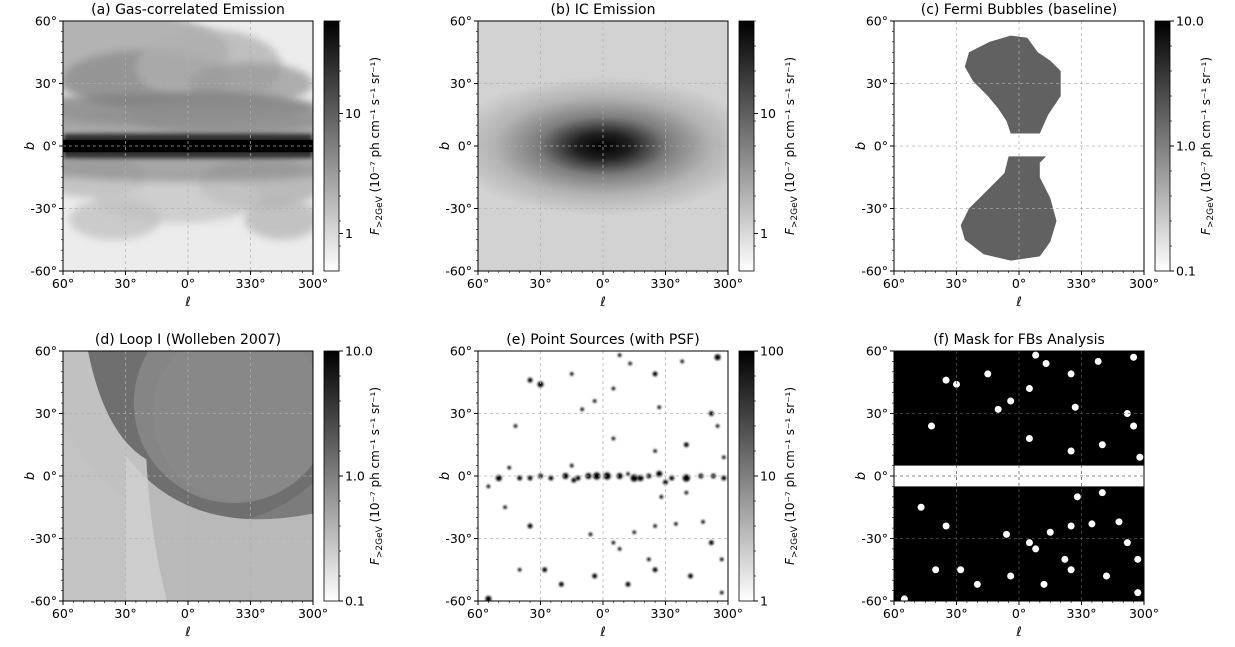 The image size is (1235, 647). Describe the element at coordinates (1162, 146) in the screenshot. I see `colorbar-gradient` at that location.